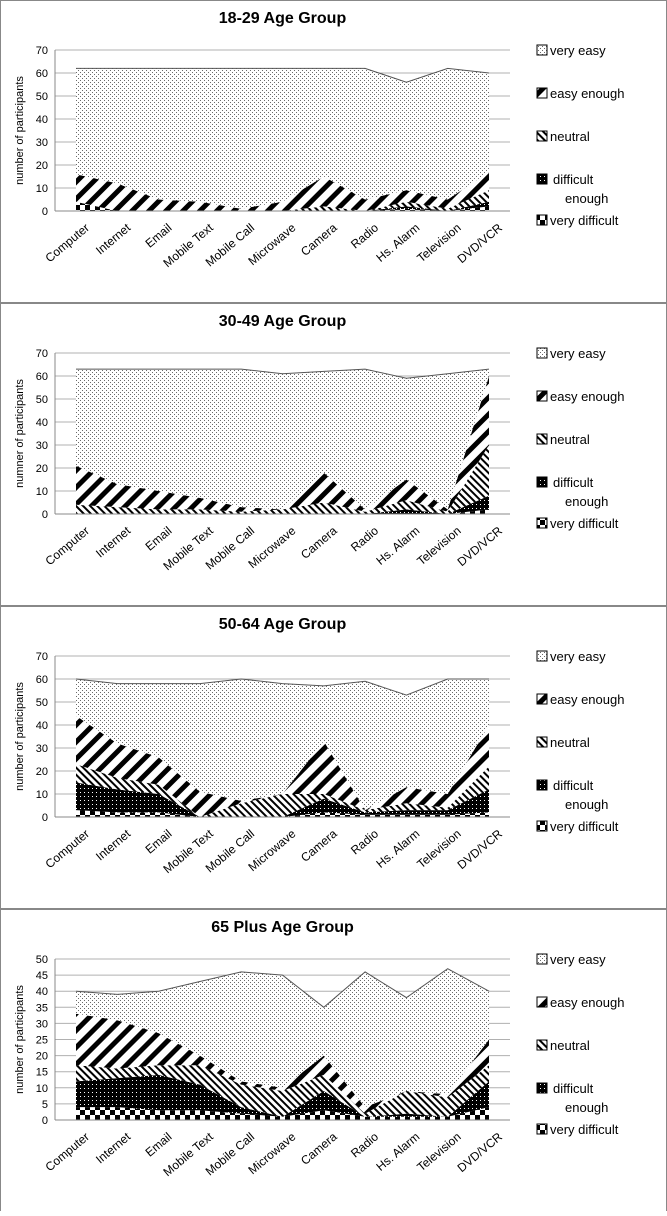 Image resolution: width=667 pixels, height=1216 pixels. Describe the element at coordinates (42, 1041) in the screenshot. I see `y-tick-label: 25` at that location.